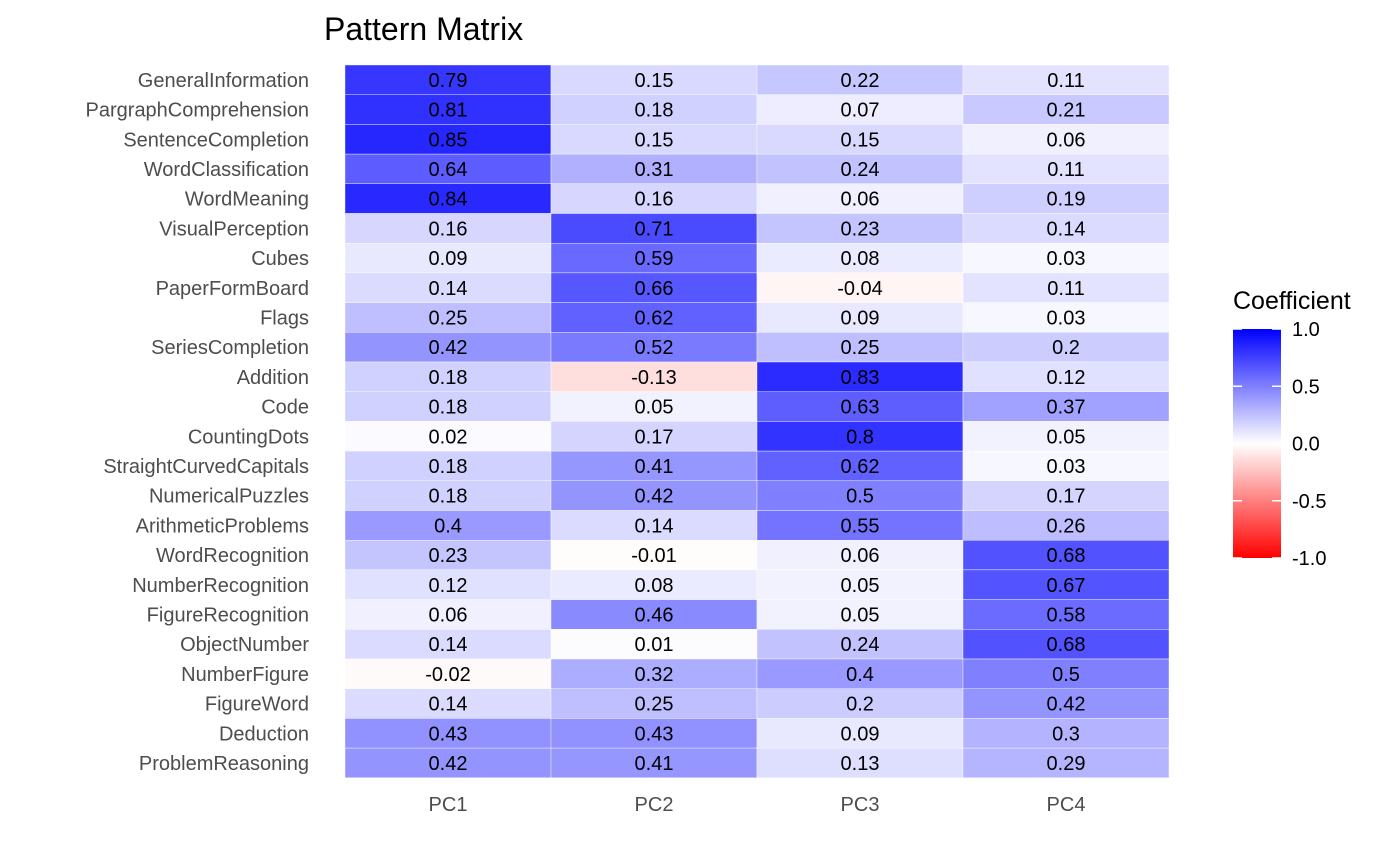 Image resolution: width=1400 pixels, height=866 pixels. Describe the element at coordinates (234, 229) in the screenshot. I see `row-label: VisualPerception` at that location.